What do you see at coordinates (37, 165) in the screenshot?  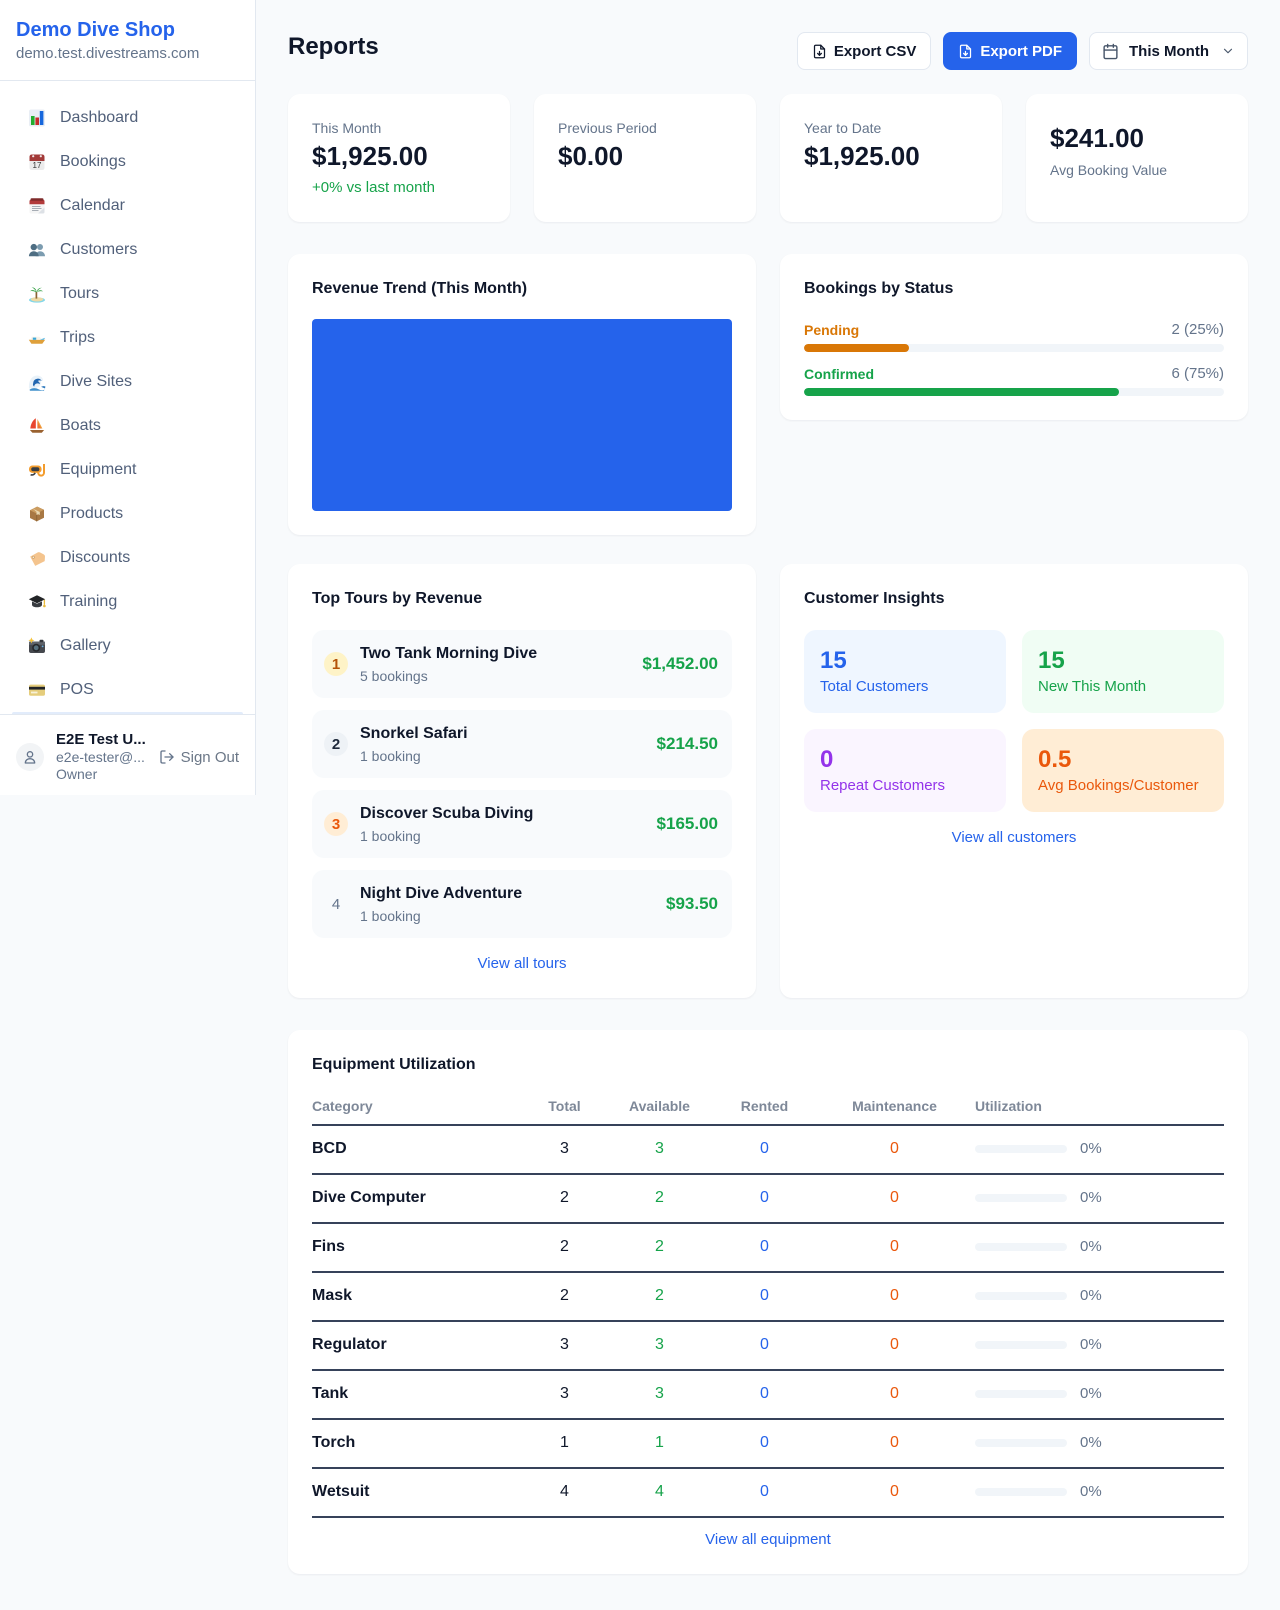 I see `svg-text: 17` at bounding box center [37, 165].